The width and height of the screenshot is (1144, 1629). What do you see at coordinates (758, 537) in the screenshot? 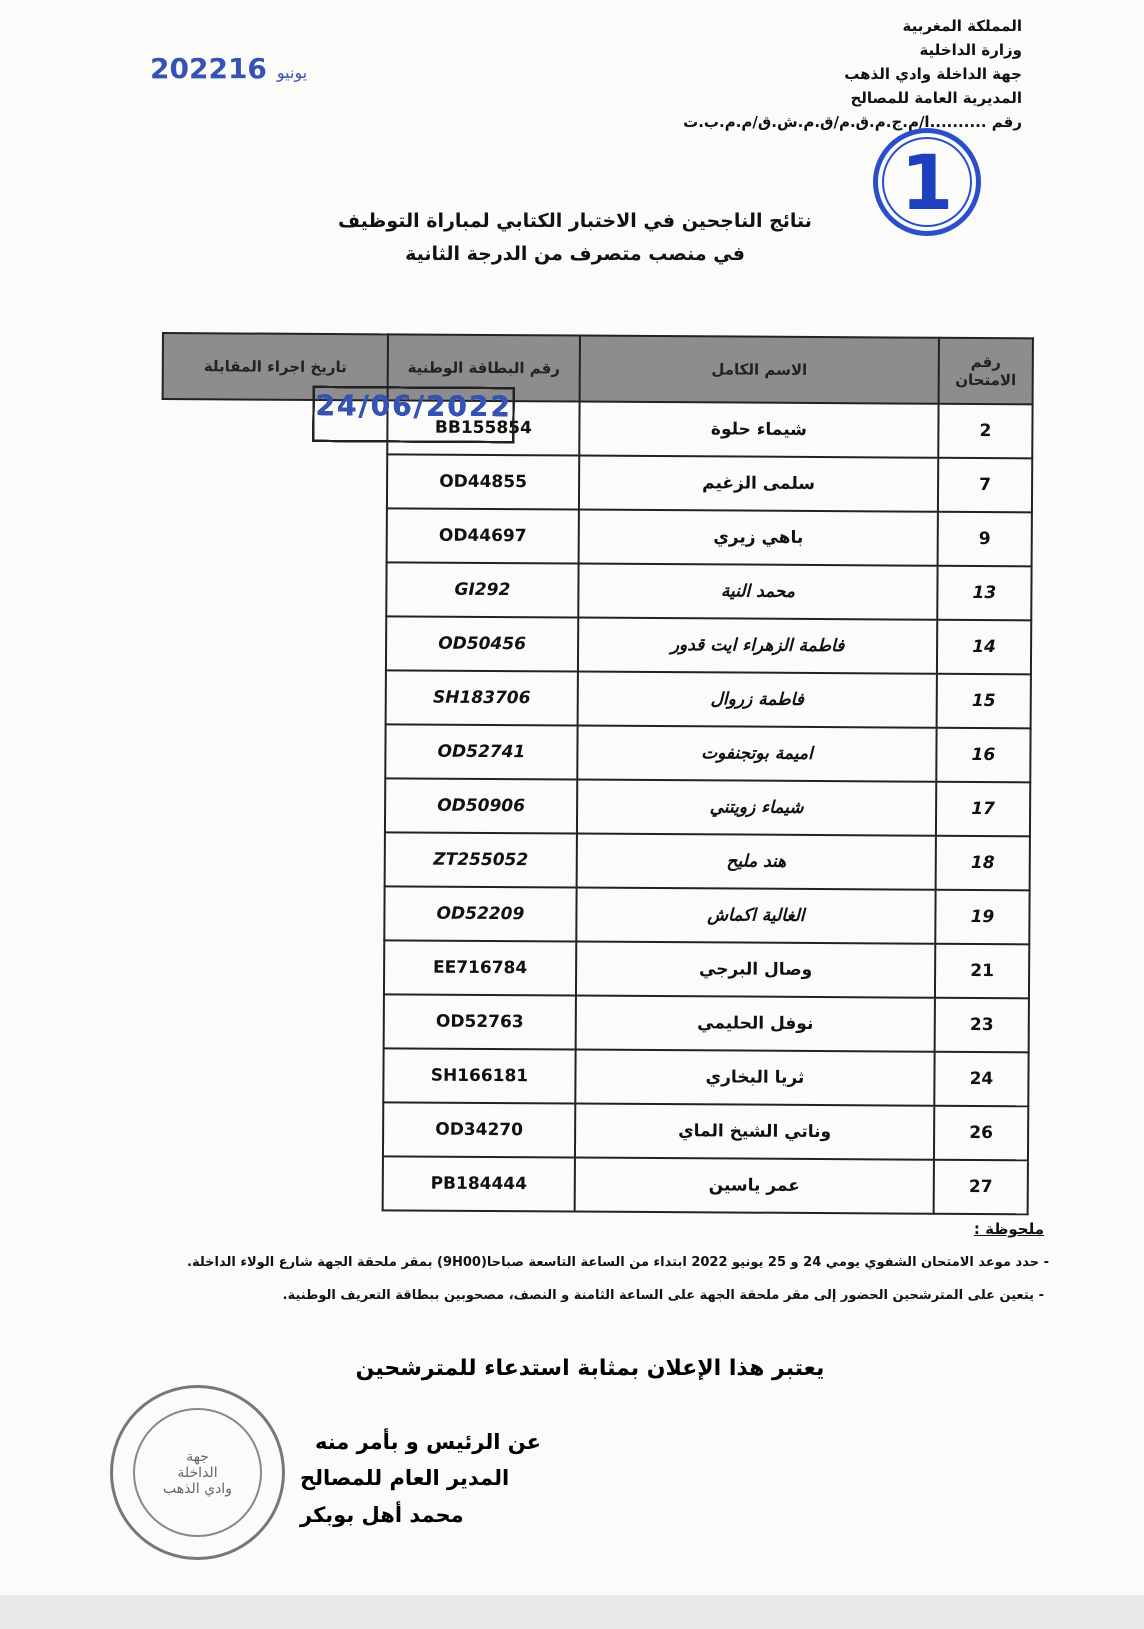
I see `full-name-cell: باهي زيري` at bounding box center [758, 537].